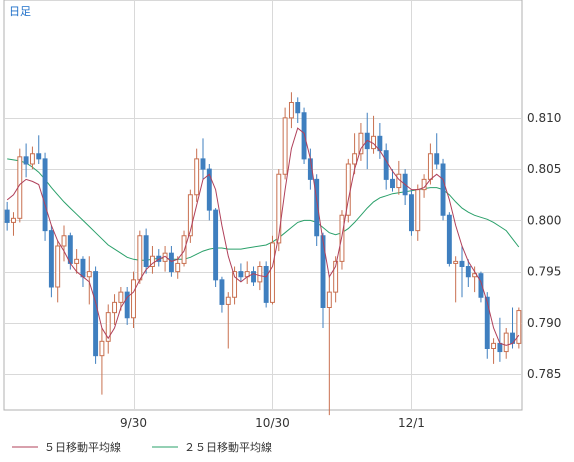 Image resolution: width=574 pixels, height=462 pixels. I want to click on legend-item-ma25: ２５日移動平均線, so click(212, 447).